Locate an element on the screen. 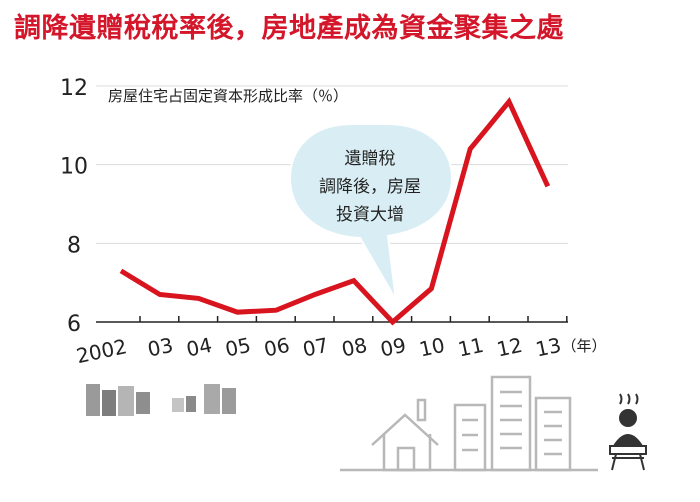  x-tick-label: 07 is located at coordinates (316, 347).